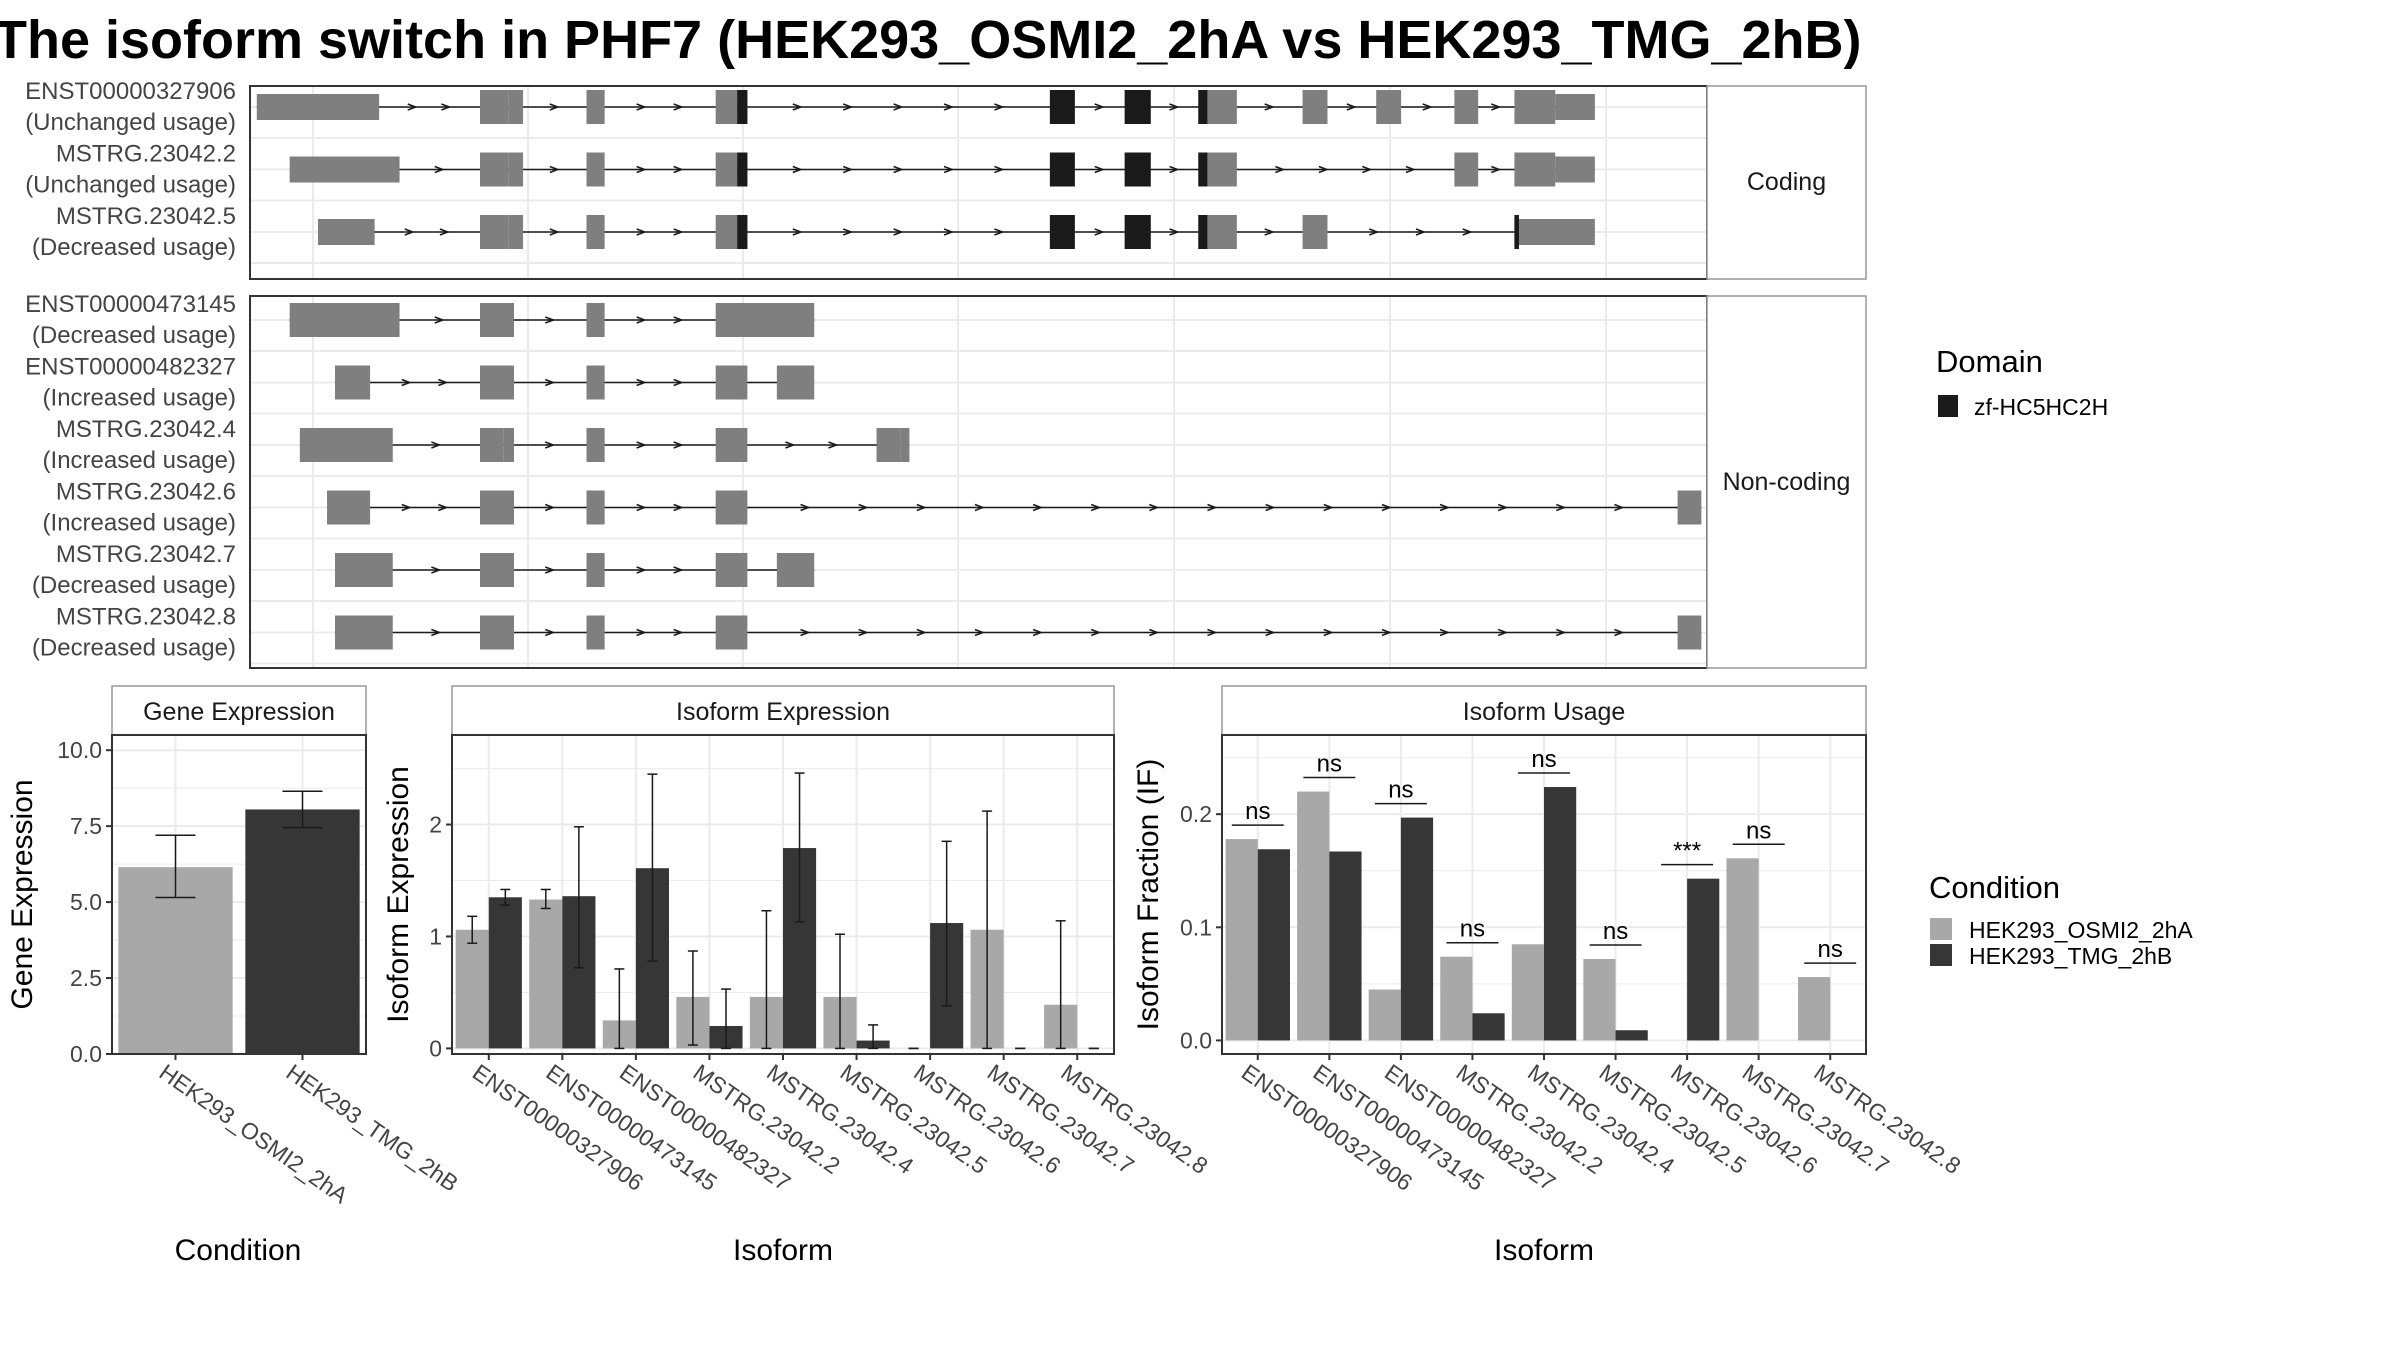 This screenshot has height=1350, width=2400. What do you see at coordinates (79, 750) in the screenshot?
I see `y-tick-label: 10.0` at bounding box center [79, 750].